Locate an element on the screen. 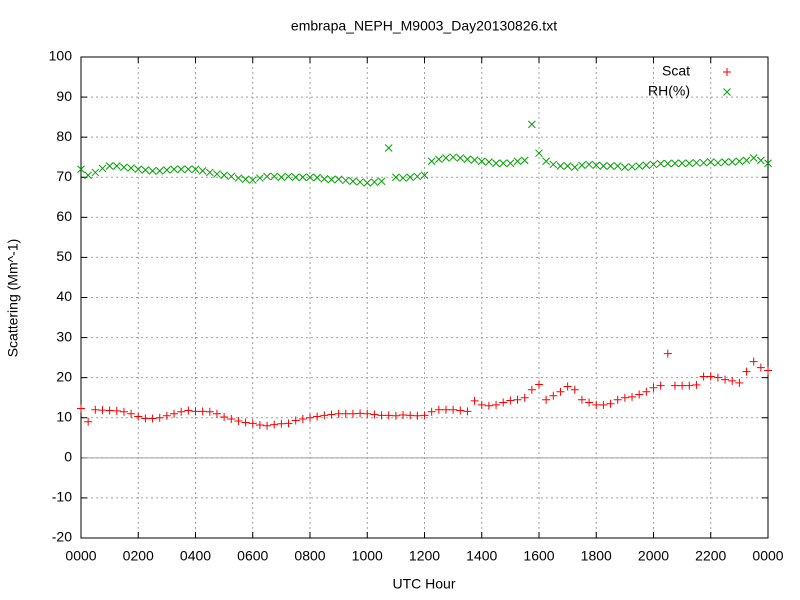 The height and width of the screenshot is (600, 800). y-tick-label: -10 is located at coordinates (62, 497).